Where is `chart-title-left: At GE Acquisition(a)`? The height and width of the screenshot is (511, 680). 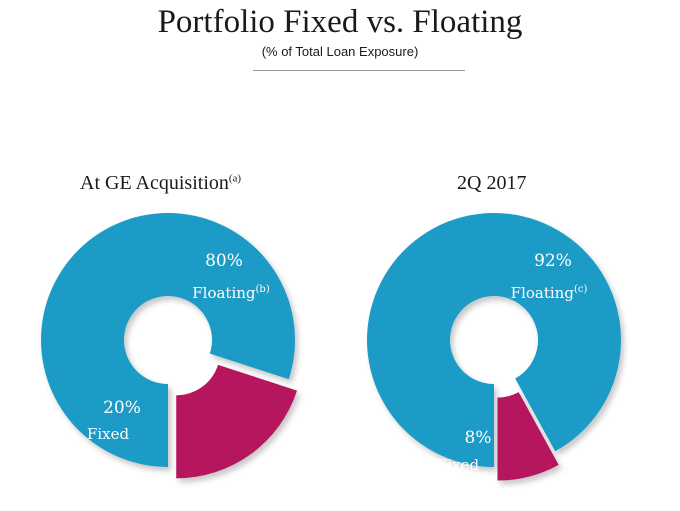
chart-title-left: At GE Acquisition(a) is located at coordinates (160, 183).